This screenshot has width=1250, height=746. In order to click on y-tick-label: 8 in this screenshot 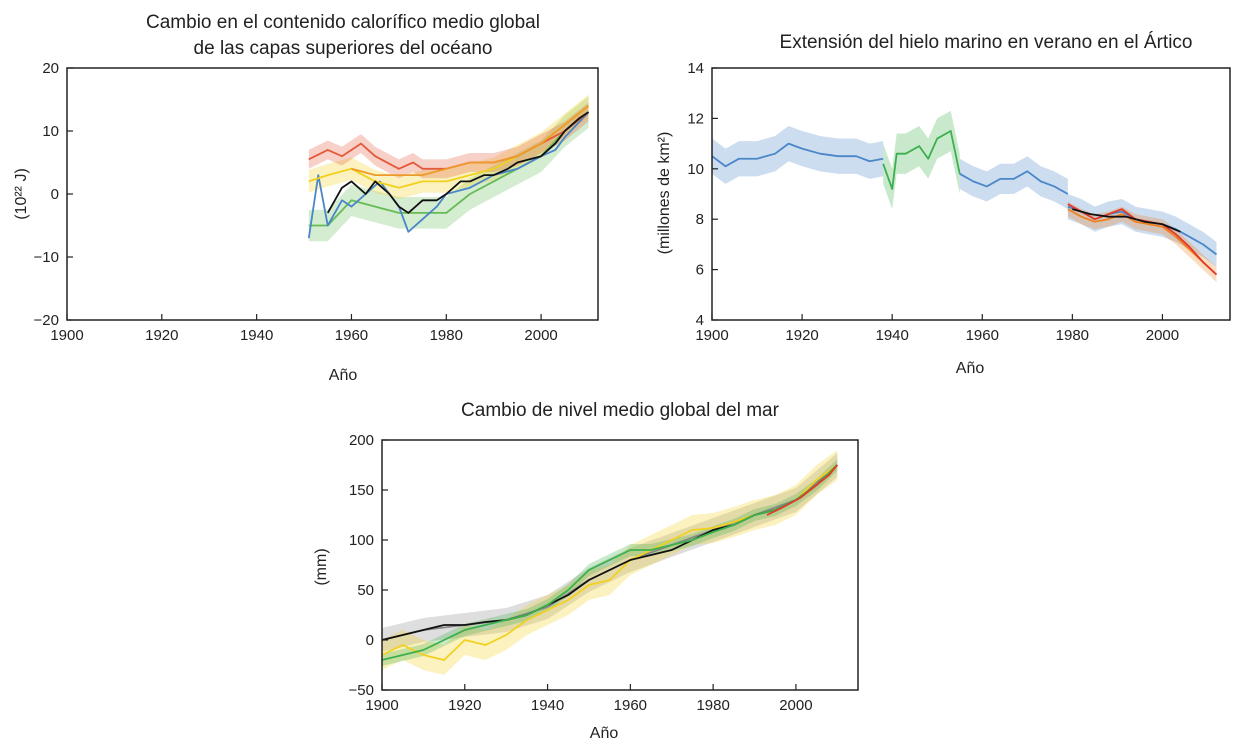, I will do `click(700, 219)`.